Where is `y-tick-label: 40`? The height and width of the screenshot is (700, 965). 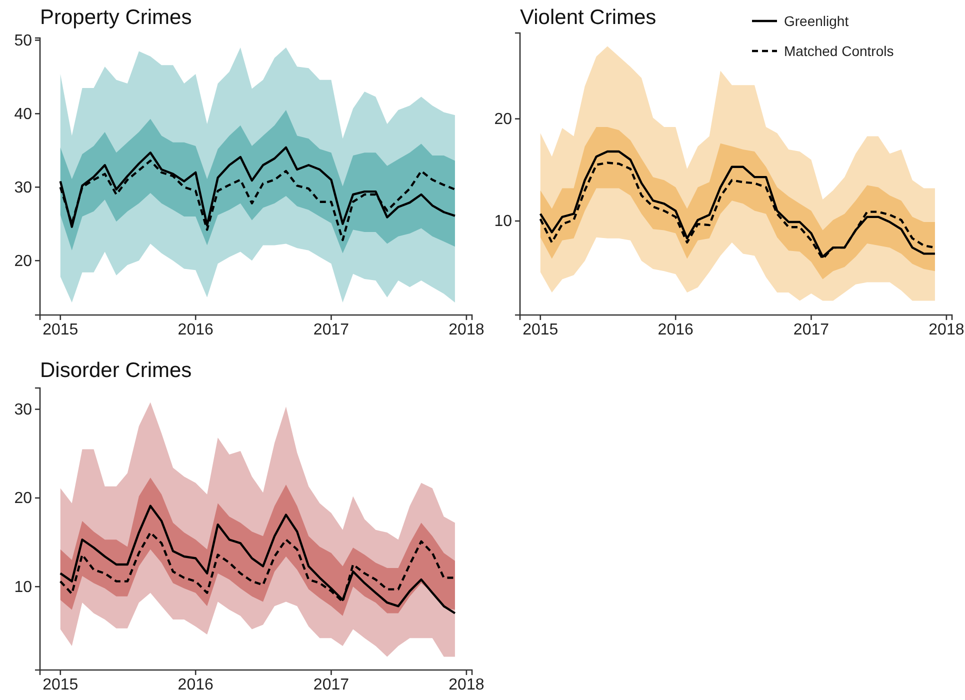 y-tick-label: 40 is located at coordinates (23, 114).